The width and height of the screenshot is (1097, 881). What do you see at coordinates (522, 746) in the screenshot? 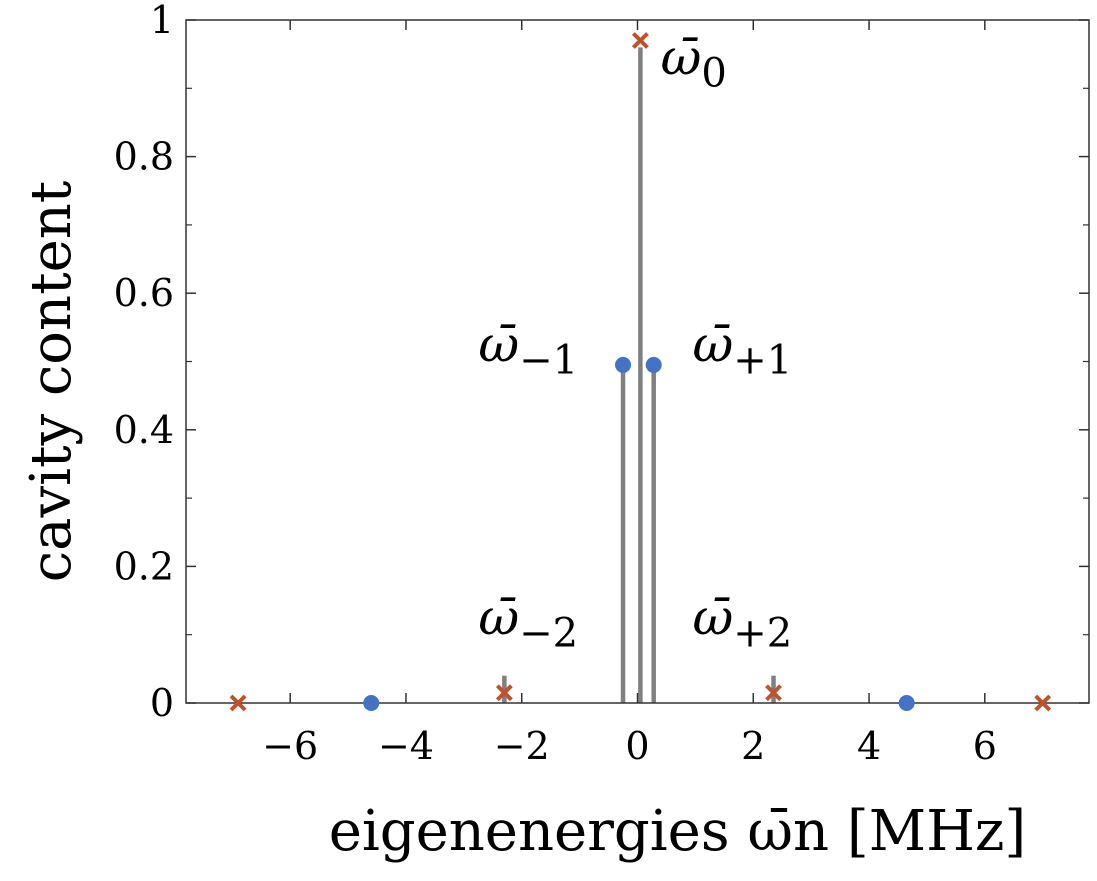
I see `x-tick-label: −2` at bounding box center [522, 746].